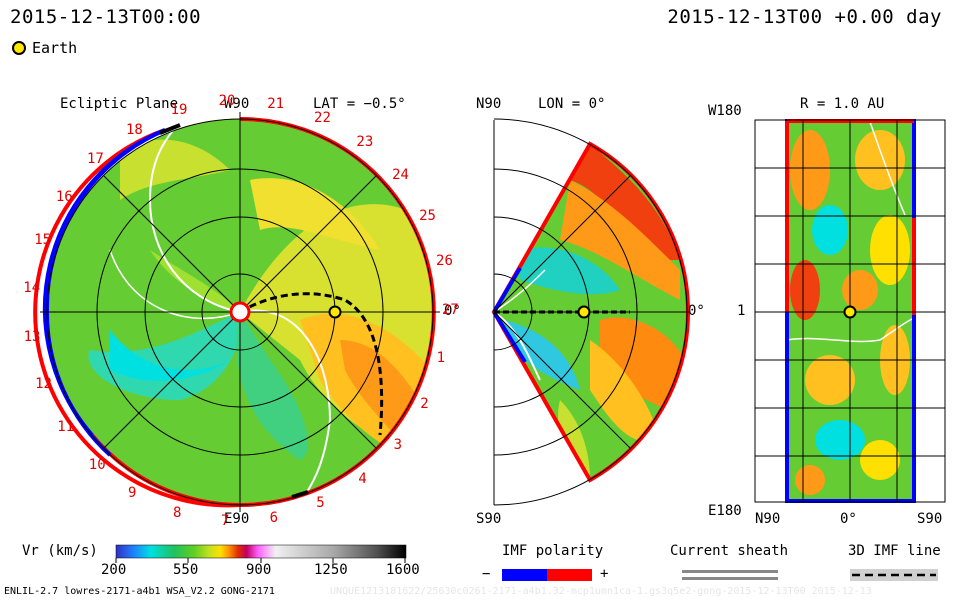 The height and width of the screenshot is (600, 960). What do you see at coordinates (894, 575) in the screenshot?
I see `imf-line-swatch` at bounding box center [894, 575].